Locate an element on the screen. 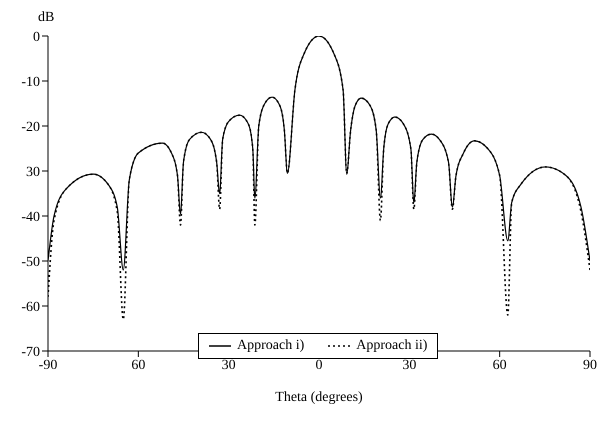 This screenshot has width=612, height=445. y-tick-label: -20 is located at coordinates (30, 127).